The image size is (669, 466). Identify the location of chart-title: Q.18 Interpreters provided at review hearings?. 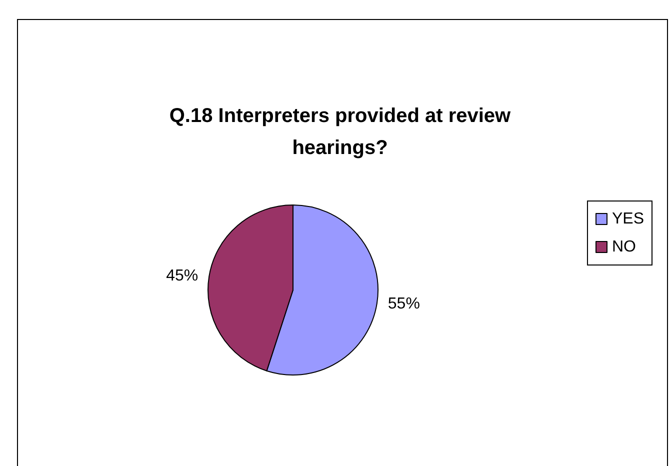
(340, 132).